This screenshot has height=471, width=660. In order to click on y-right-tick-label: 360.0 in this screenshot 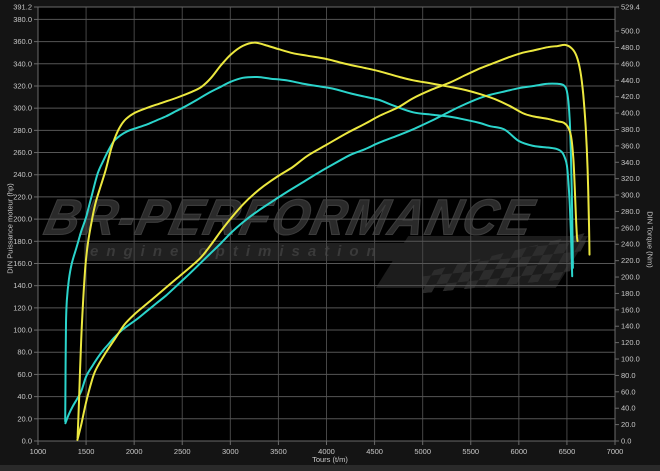, I will do `click(630, 145)`.